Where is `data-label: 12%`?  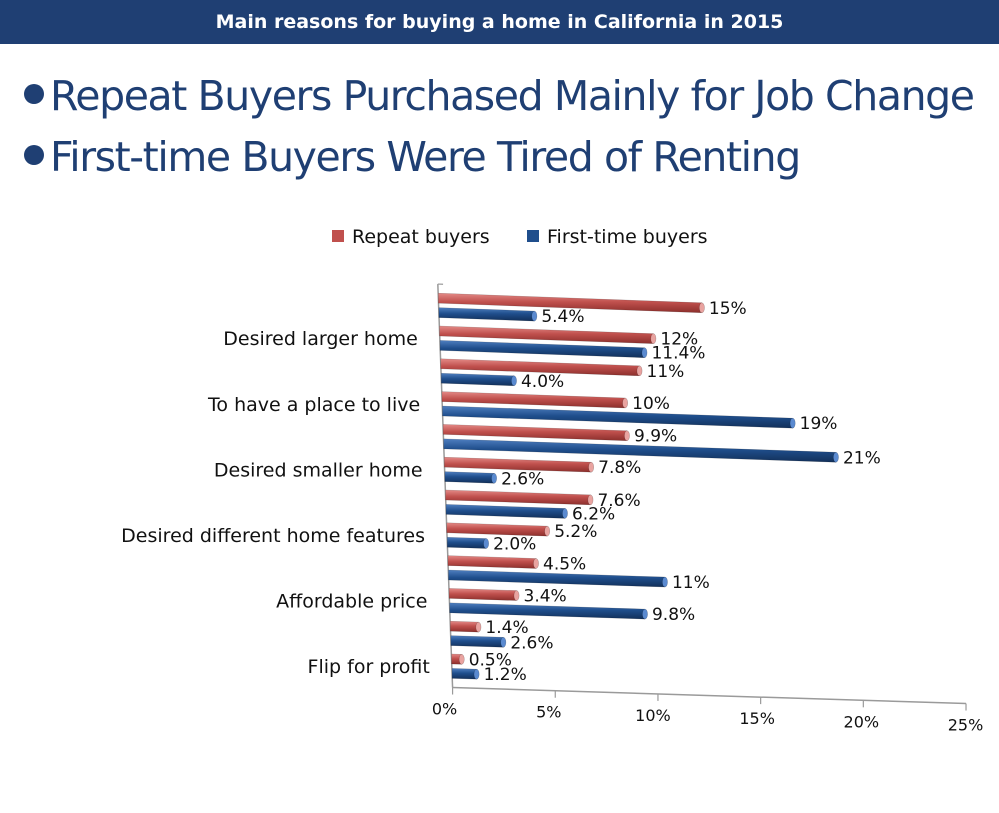 data-label: 12% is located at coordinates (679, 340).